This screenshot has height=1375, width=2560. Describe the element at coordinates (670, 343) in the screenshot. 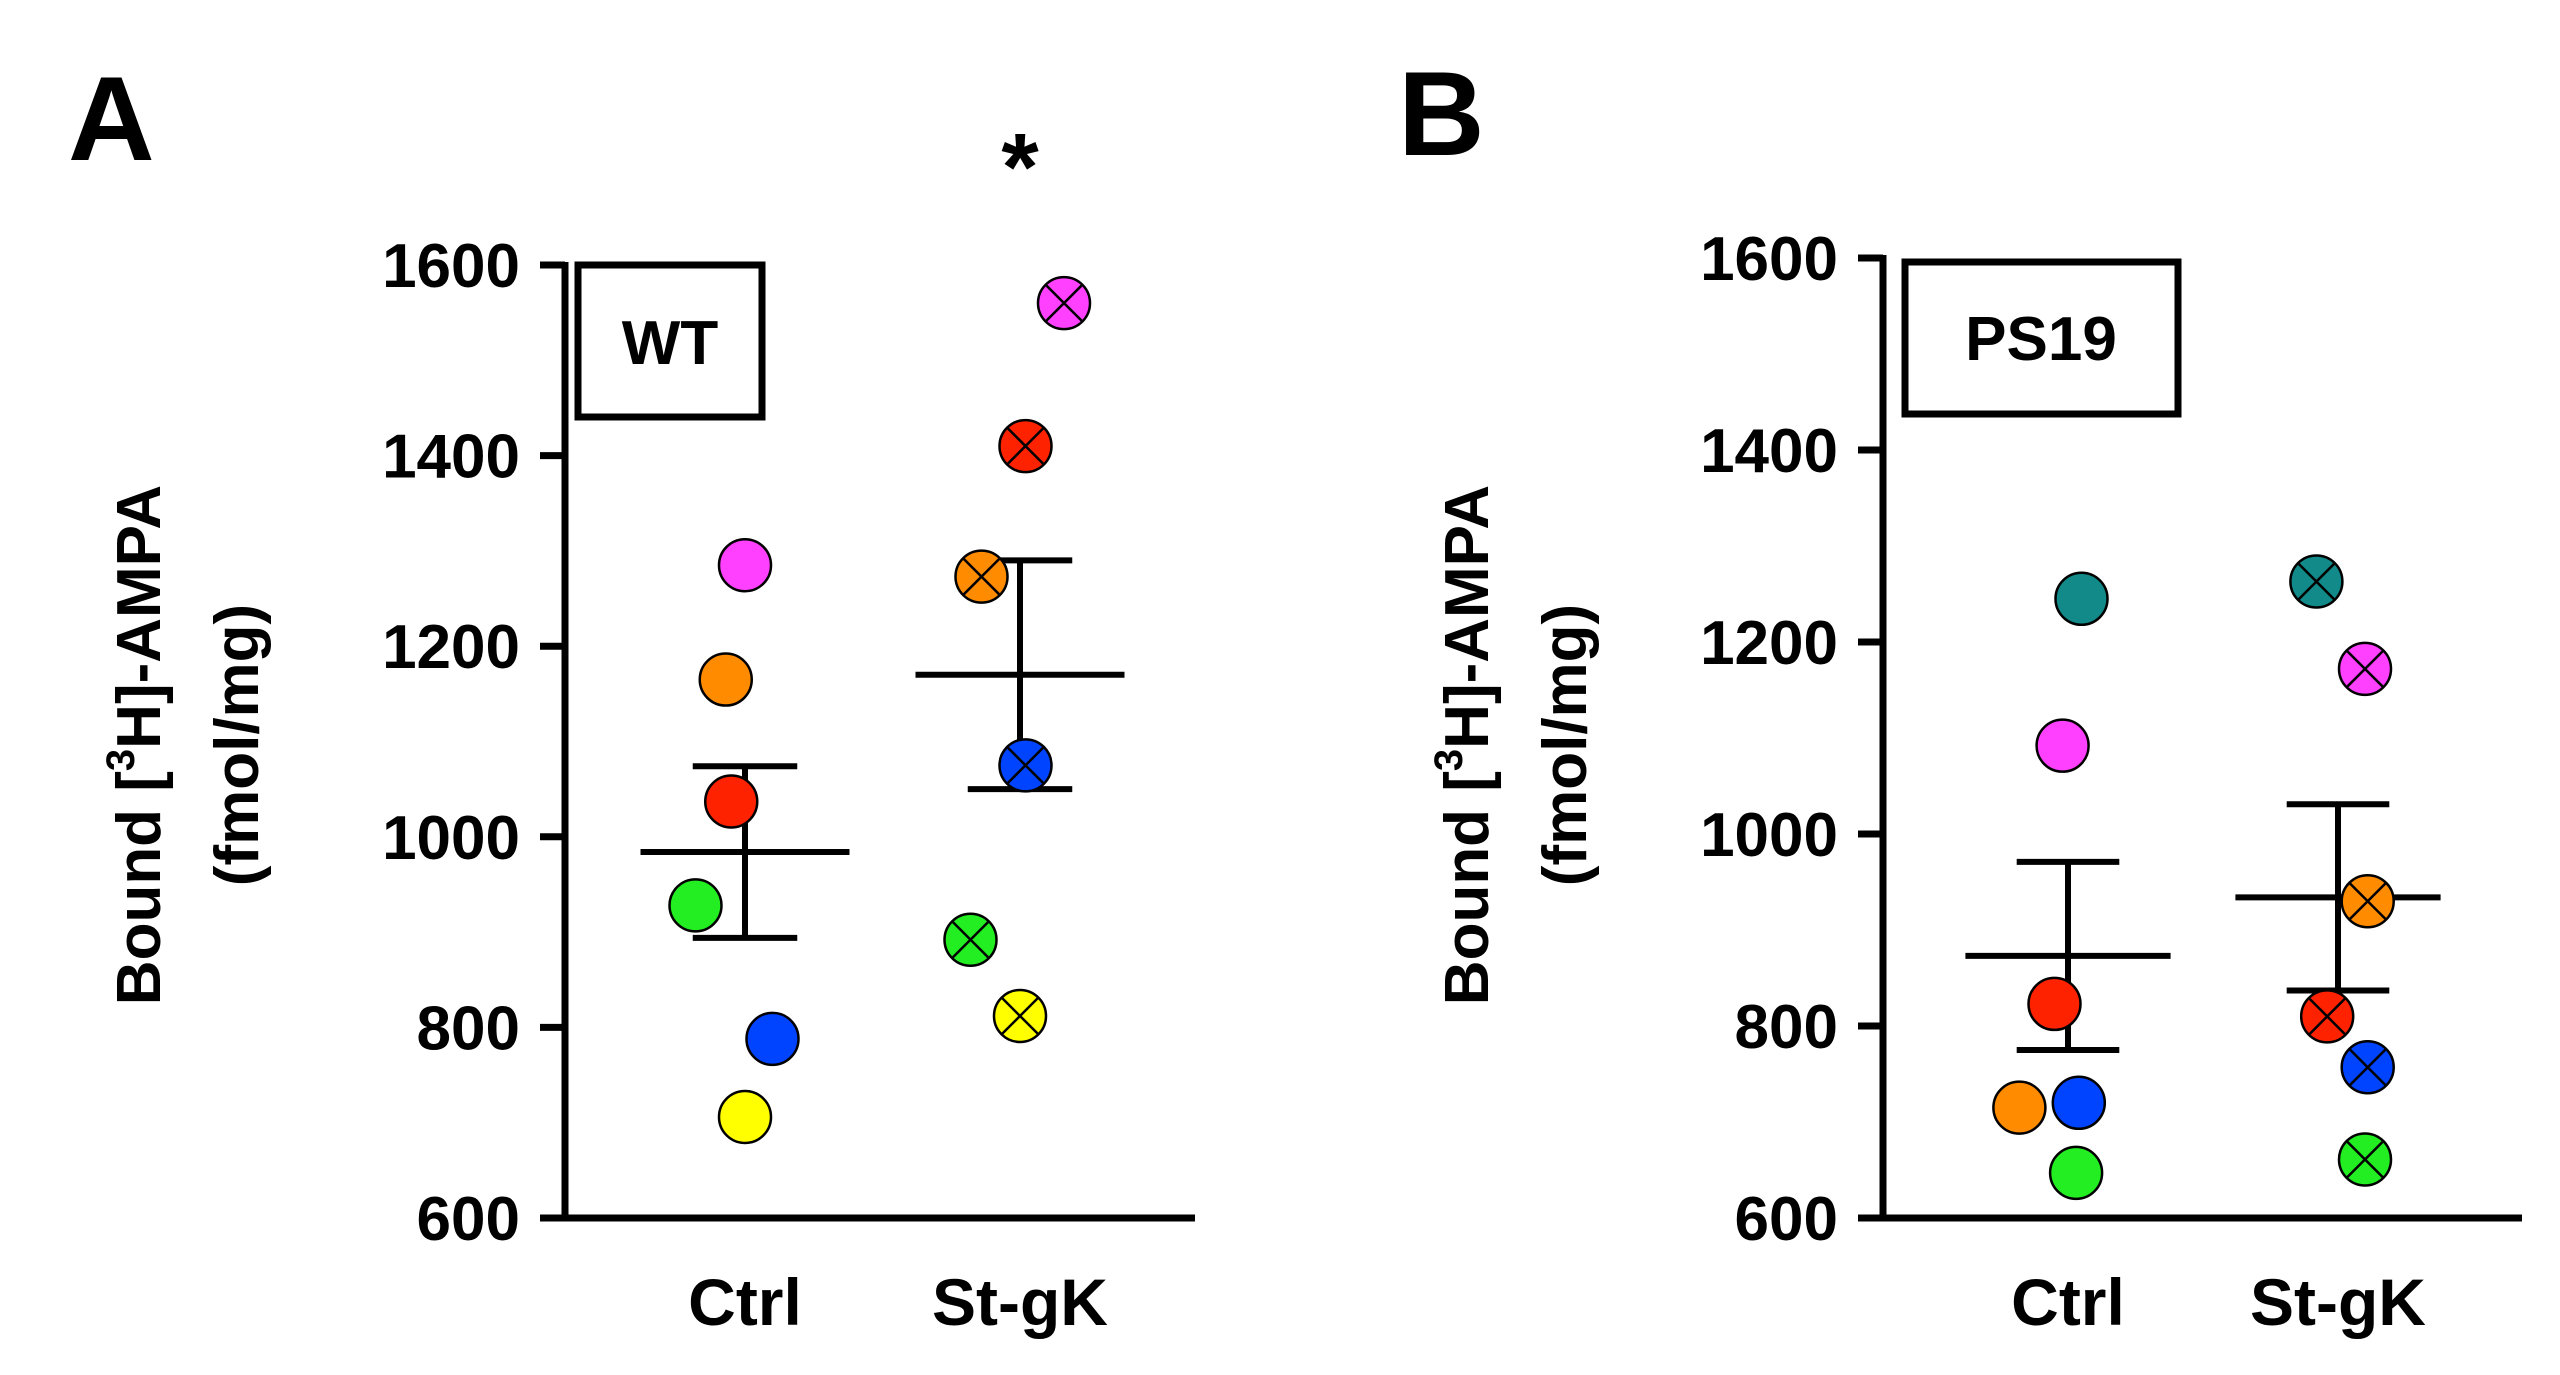

I see `group-label: WT` at that location.